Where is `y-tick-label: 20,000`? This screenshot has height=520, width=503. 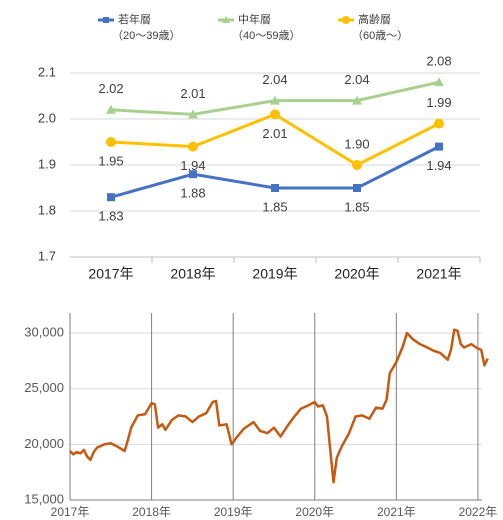
y-tick-label: 20,000 is located at coordinates (44, 443).